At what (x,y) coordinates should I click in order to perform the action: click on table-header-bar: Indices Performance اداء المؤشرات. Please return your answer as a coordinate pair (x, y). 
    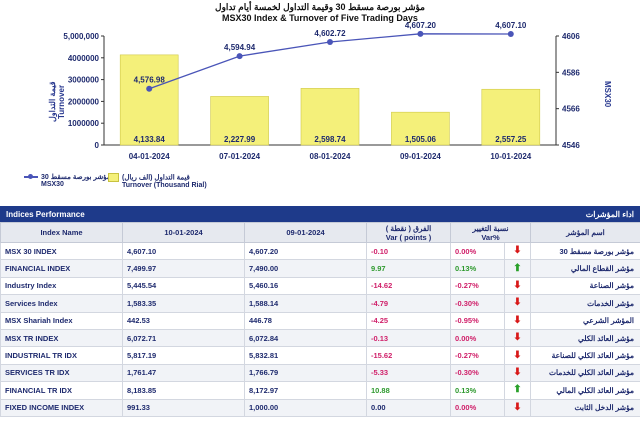
    Looking at the image, I should click on (320, 214).